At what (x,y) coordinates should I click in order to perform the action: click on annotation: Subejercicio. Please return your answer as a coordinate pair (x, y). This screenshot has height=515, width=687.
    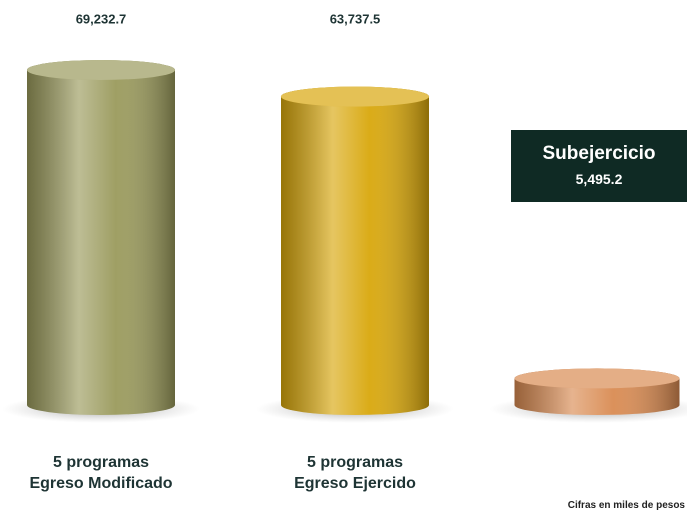
    Looking at the image, I should click on (599, 153).